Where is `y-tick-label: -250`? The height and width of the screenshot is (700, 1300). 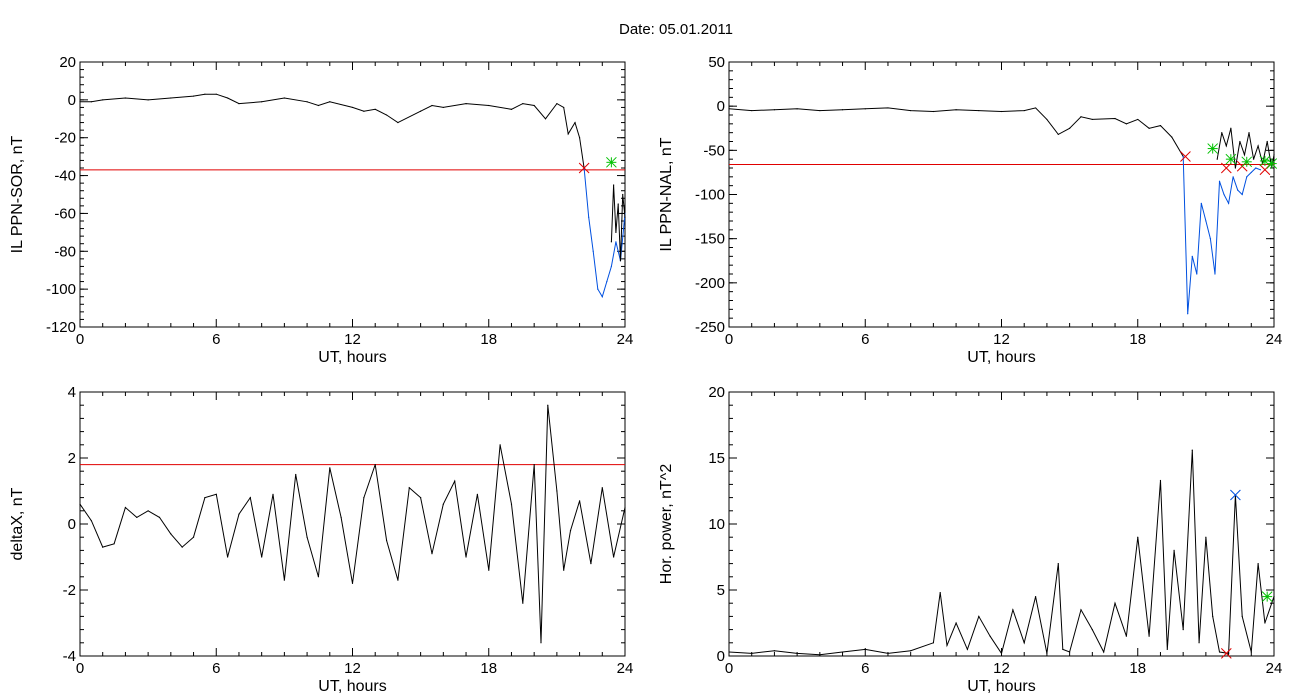
y-tick-label: -250 is located at coordinates (710, 327).